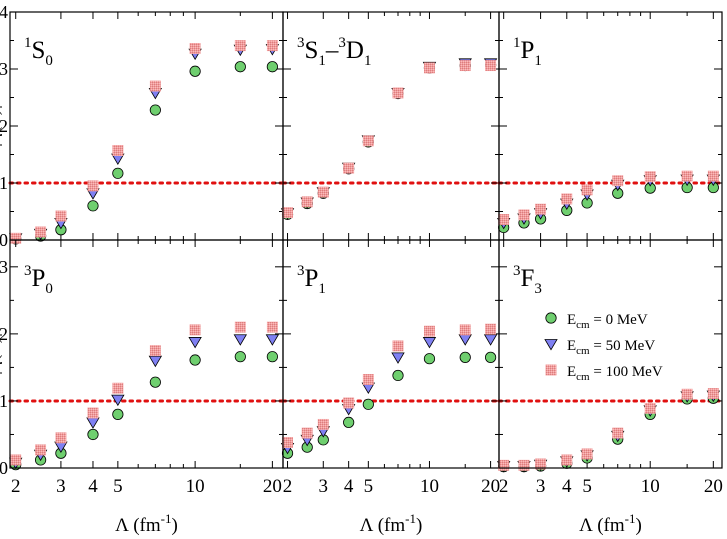  I want to click on legend-label: Ecm = 100 MeV, so click(615, 373).